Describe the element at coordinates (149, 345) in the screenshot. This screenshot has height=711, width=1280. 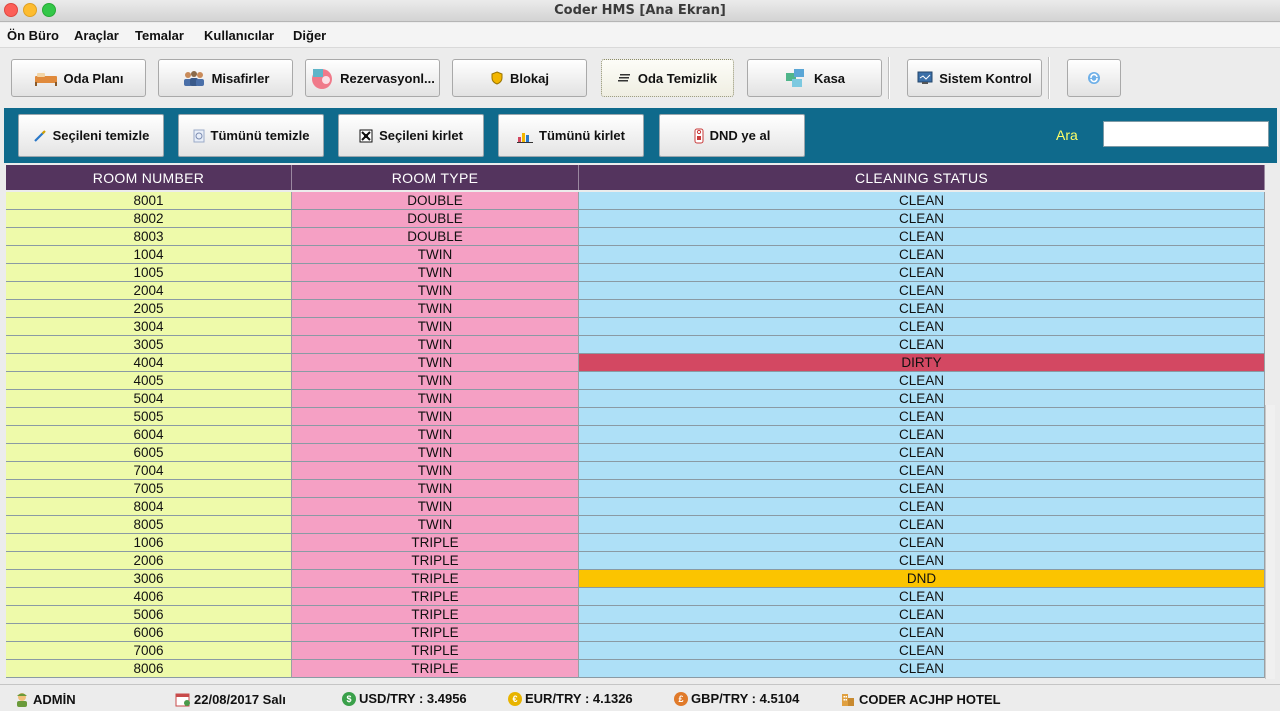
I see `room-number-cell: 3005` at that location.